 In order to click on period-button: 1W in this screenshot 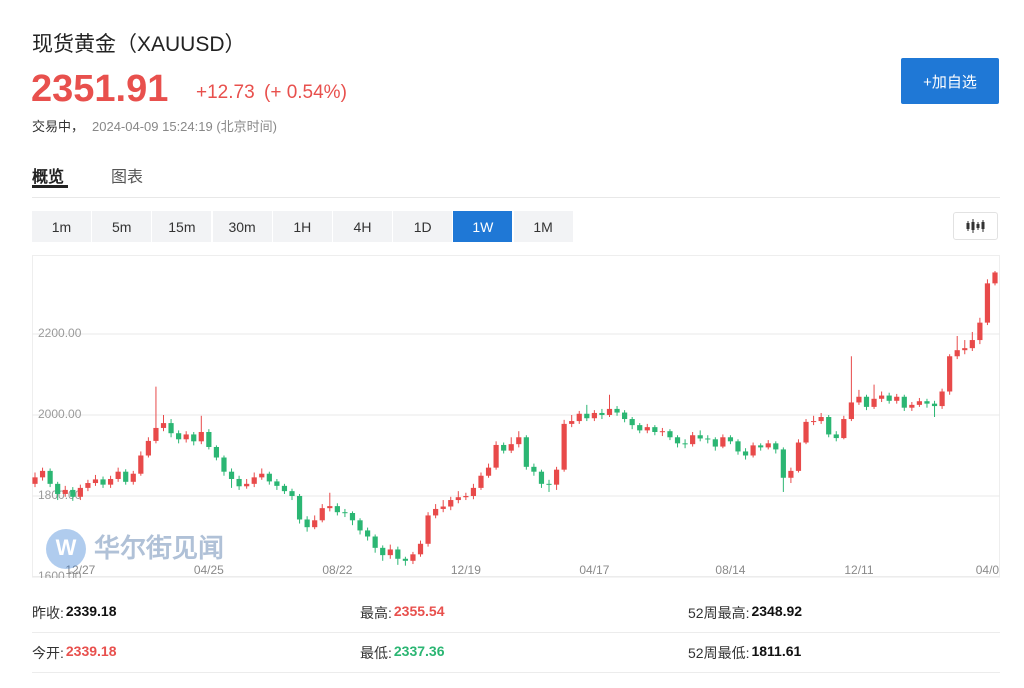, I will do `click(483, 226)`.